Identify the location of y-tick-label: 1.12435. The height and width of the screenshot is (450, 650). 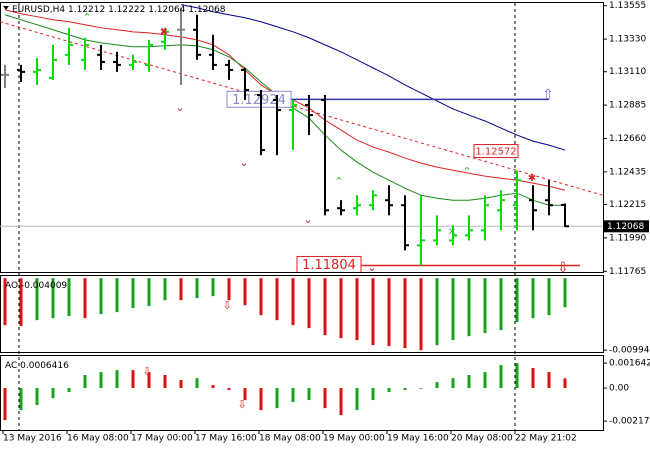
(627, 172).